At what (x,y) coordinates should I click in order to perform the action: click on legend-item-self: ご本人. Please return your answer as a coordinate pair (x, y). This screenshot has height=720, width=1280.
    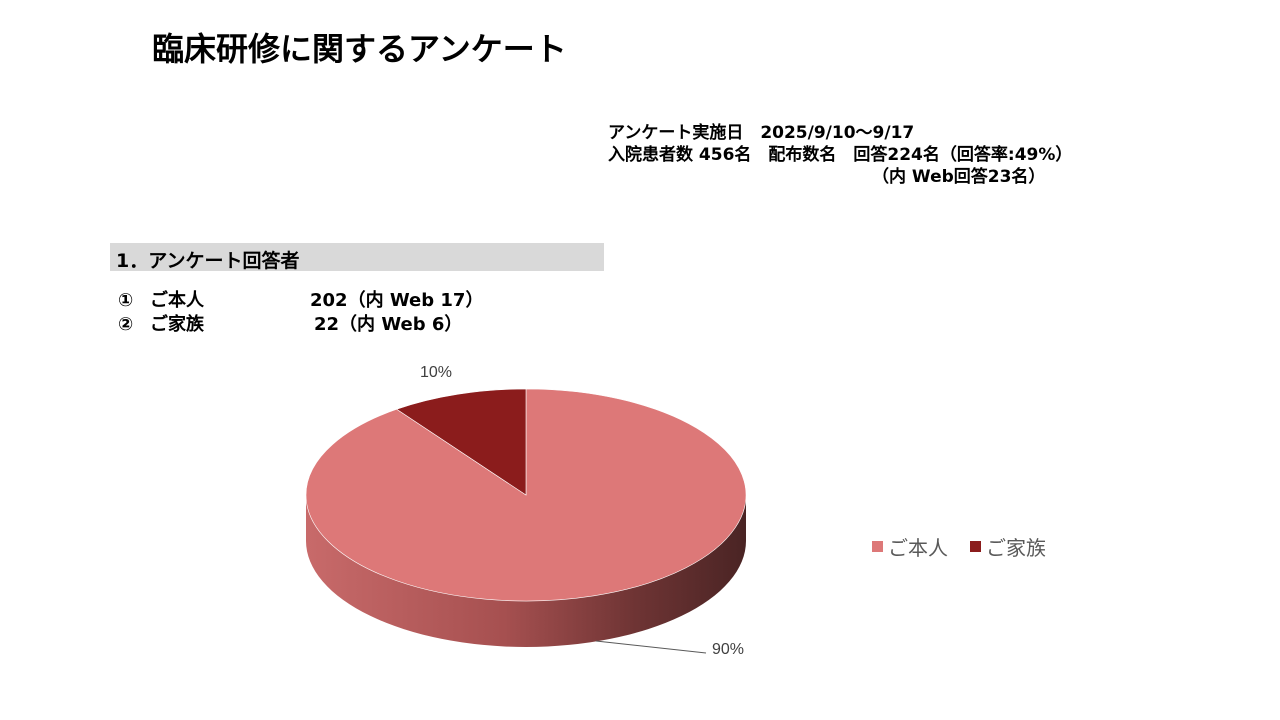
    Looking at the image, I should click on (910, 546).